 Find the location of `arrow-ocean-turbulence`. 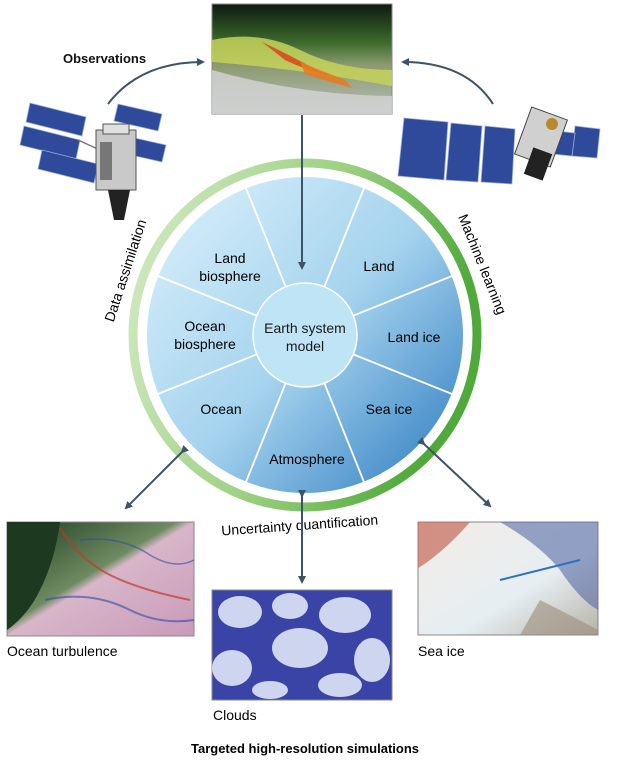

arrow-ocean-turbulence is located at coordinates (157, 477).